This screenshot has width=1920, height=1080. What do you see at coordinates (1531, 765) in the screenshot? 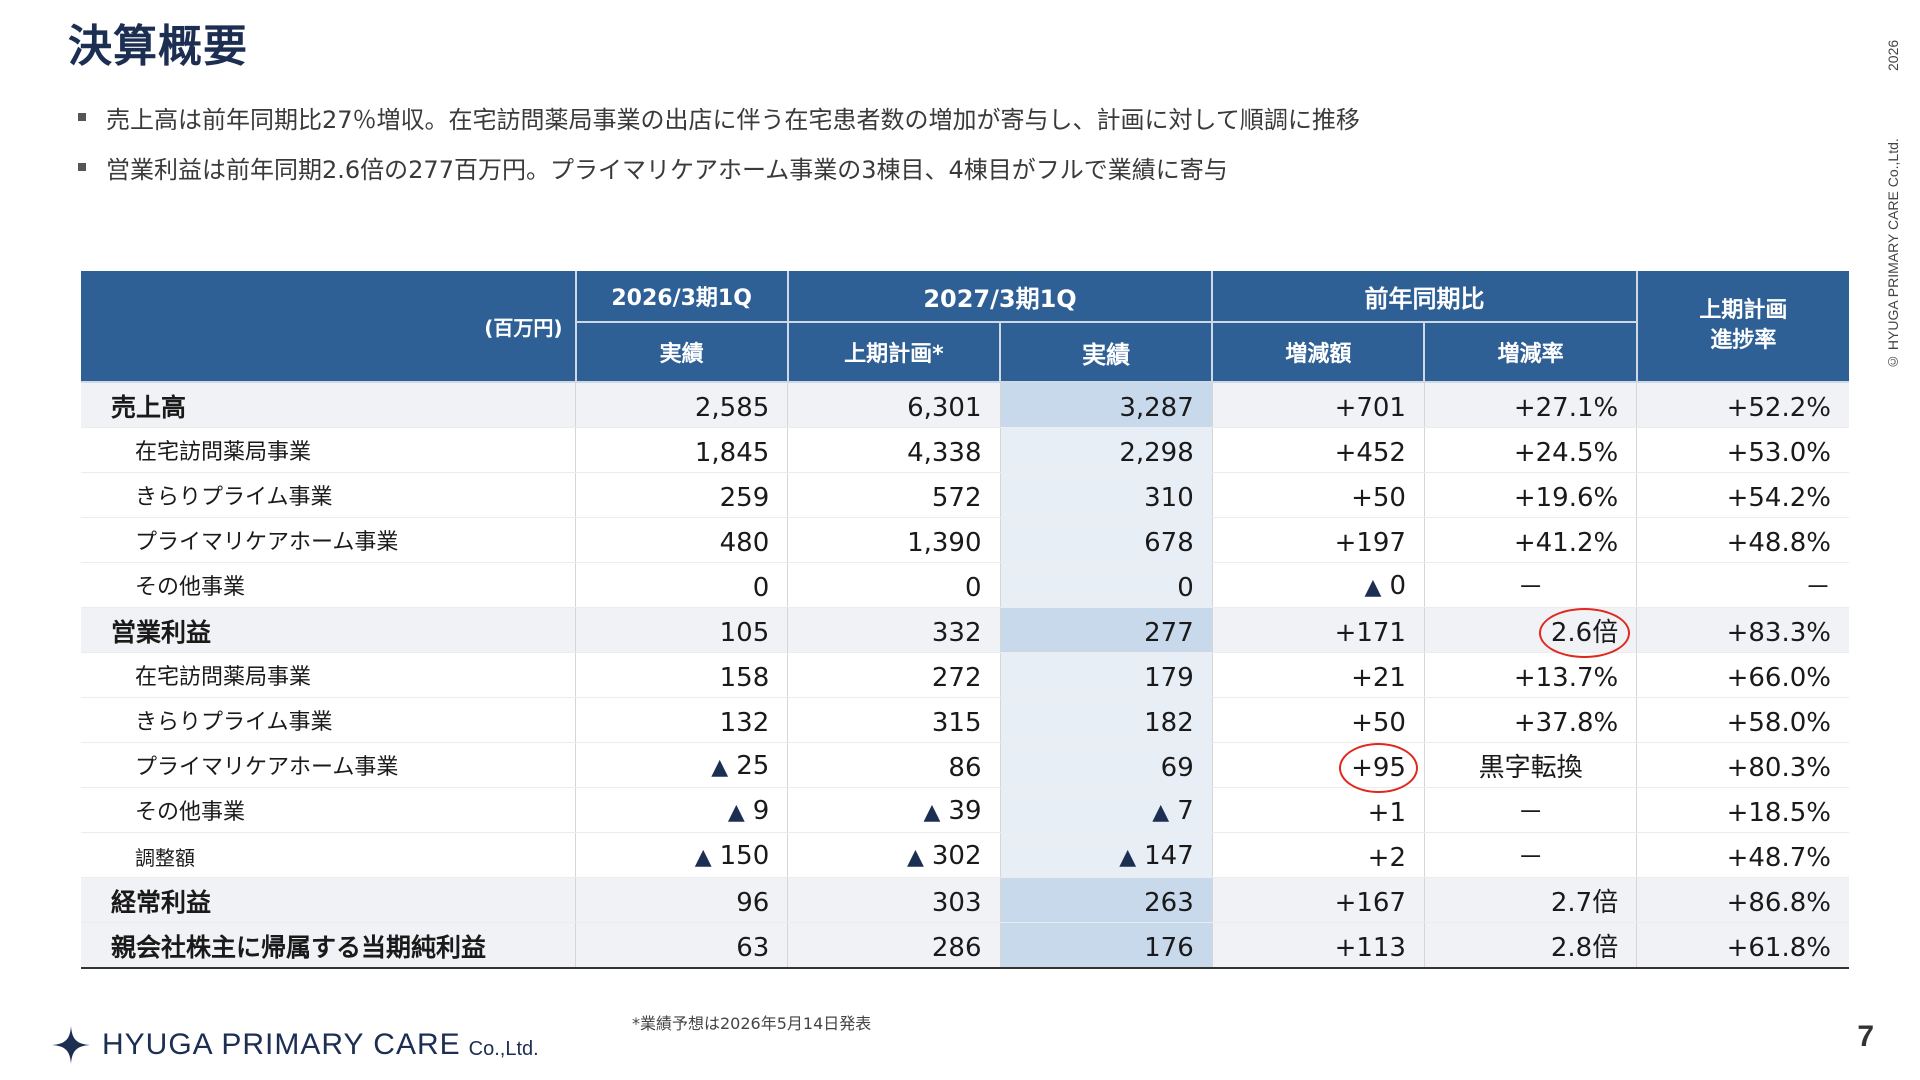
I see `cell-rate: 黒字転換` at bounding box center [1531, 765].